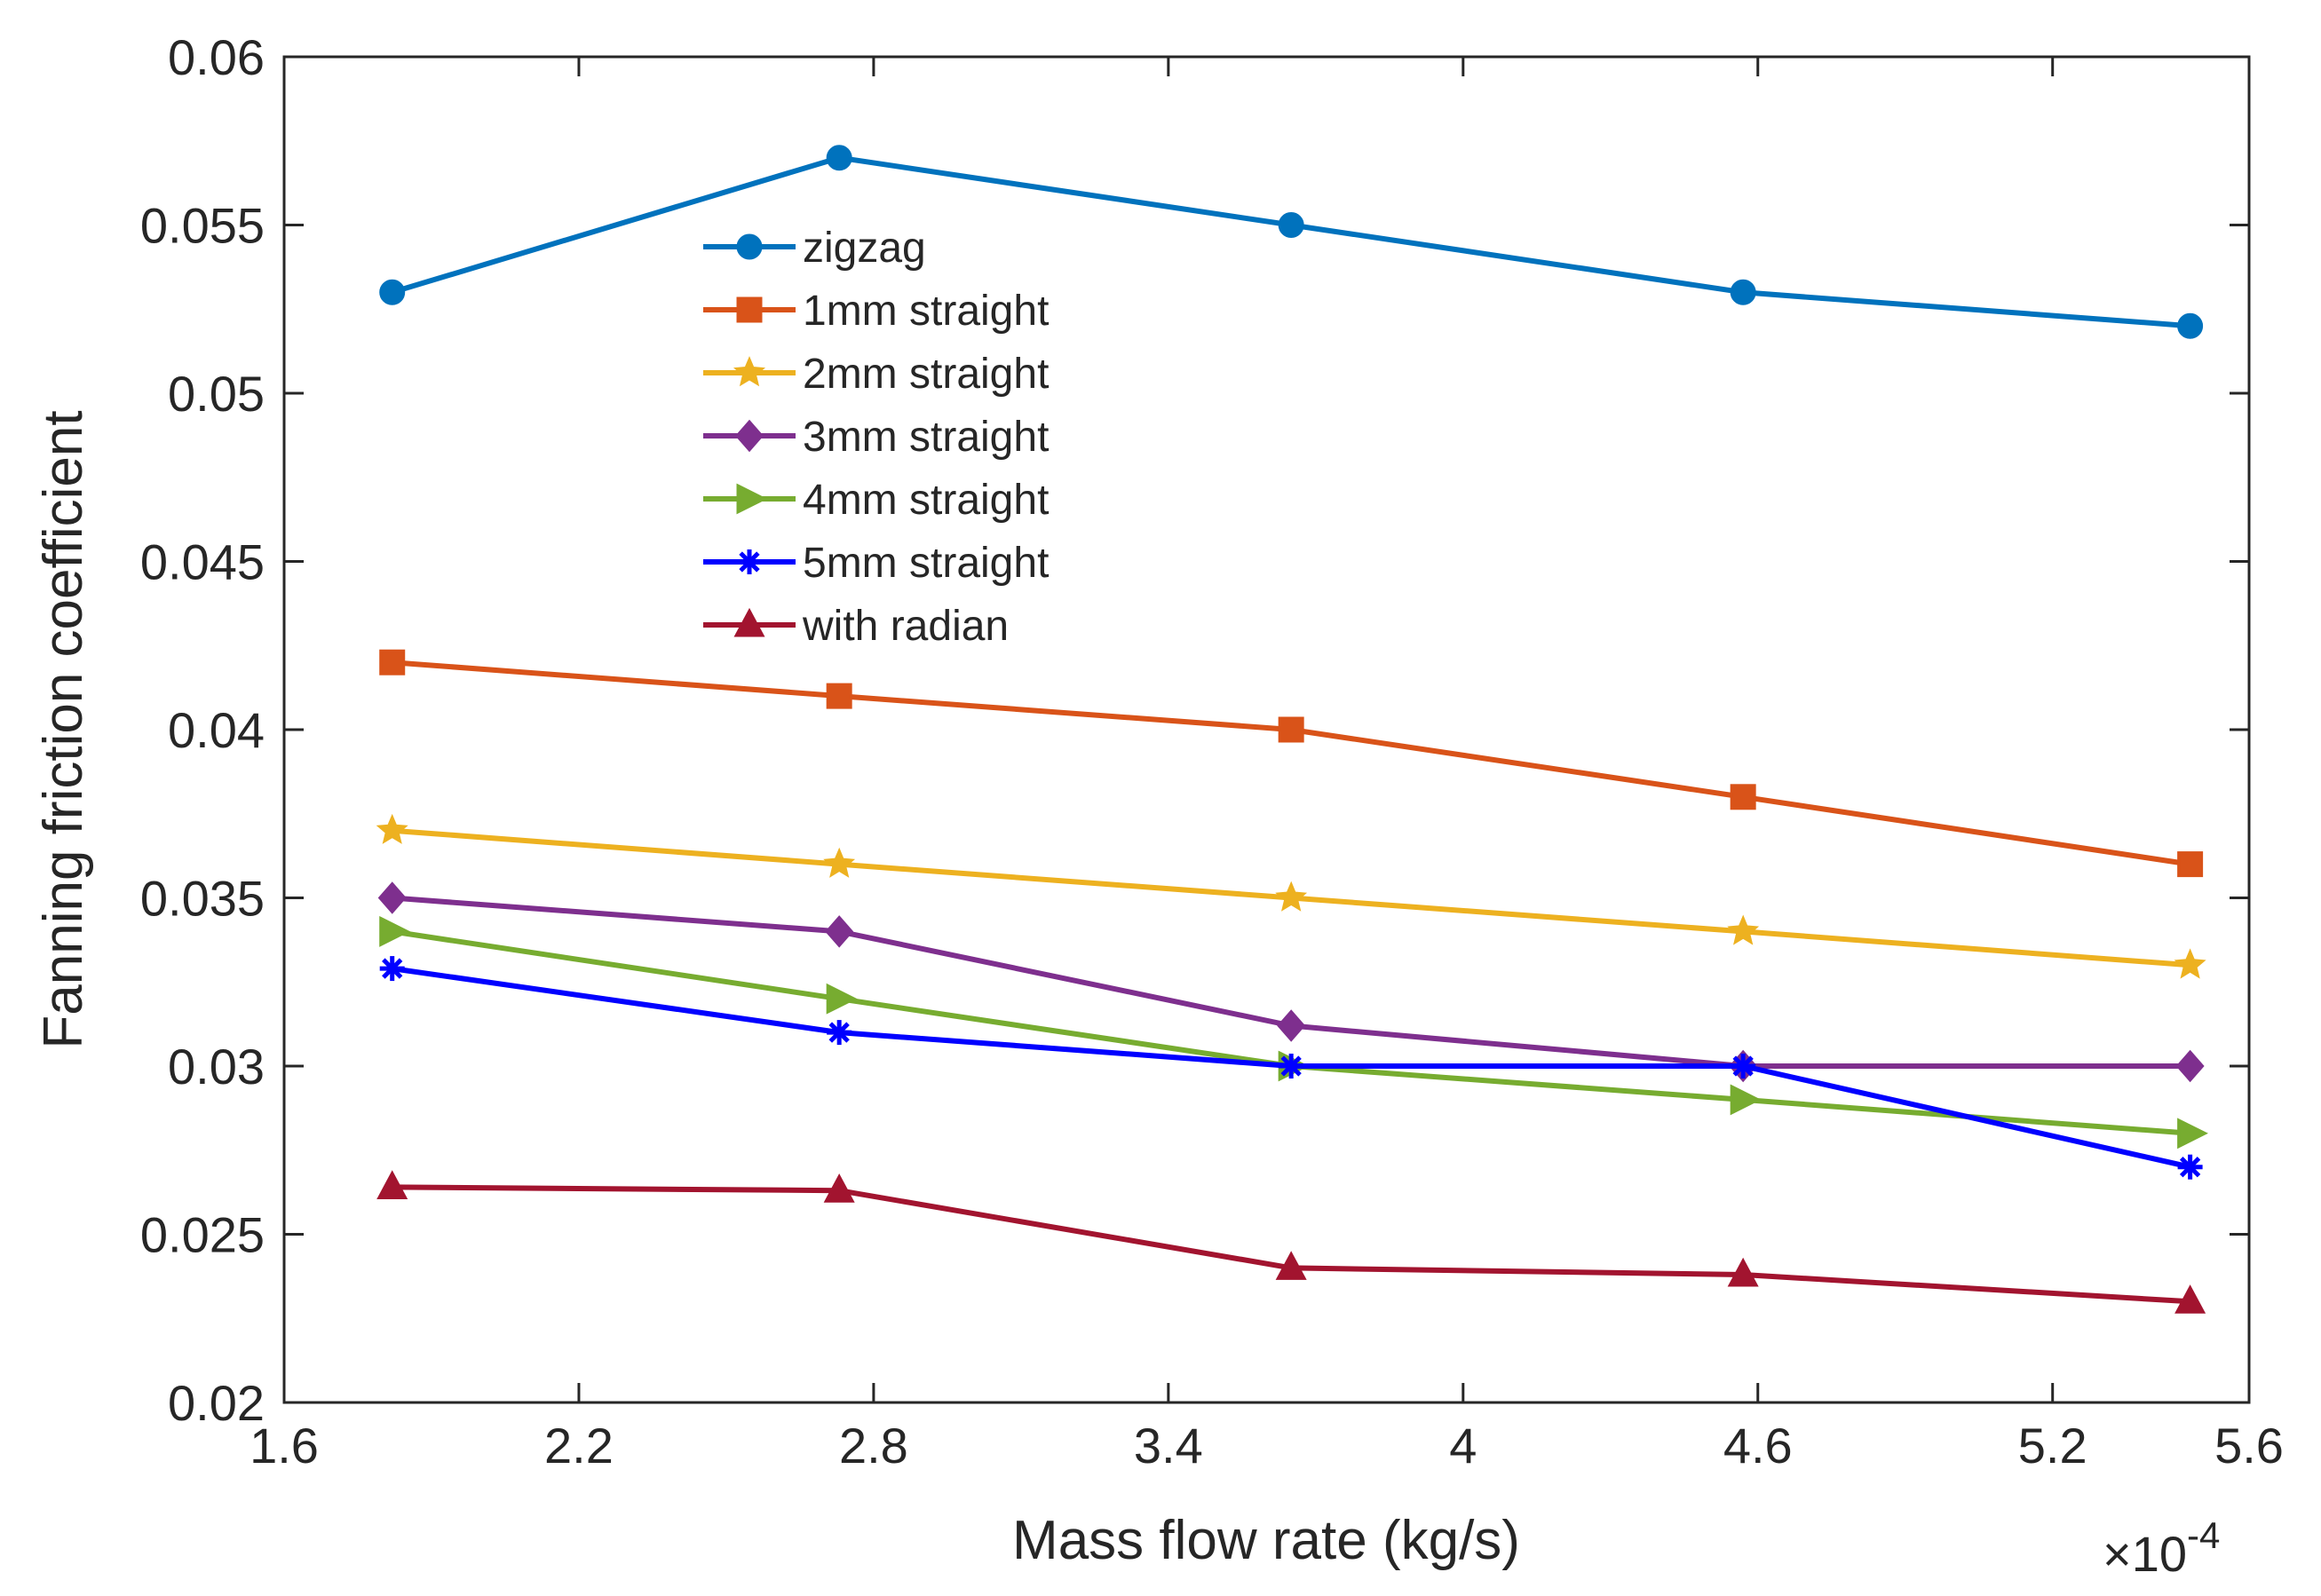 This screenshot has height=1596, width=2321. Describe the element at coordinates (2203, 1535) in the screenshot. I see `x-axis-exponent-power: -4` at that location.